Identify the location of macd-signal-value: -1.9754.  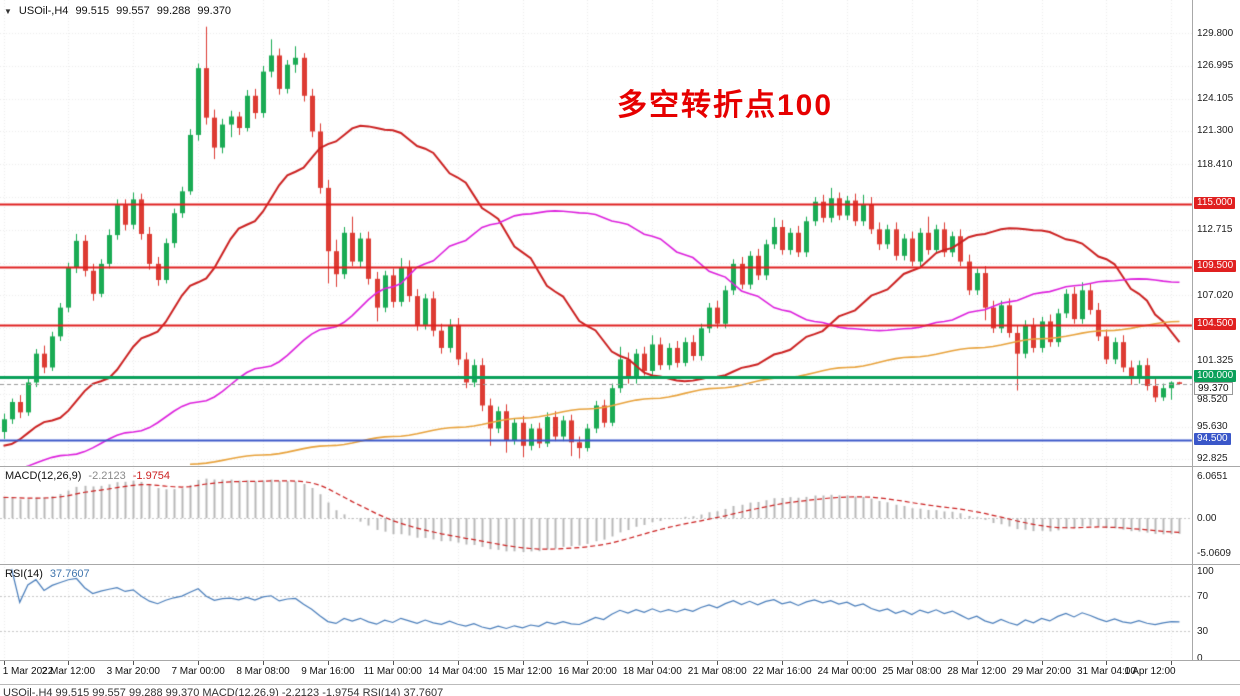
(151, 476).